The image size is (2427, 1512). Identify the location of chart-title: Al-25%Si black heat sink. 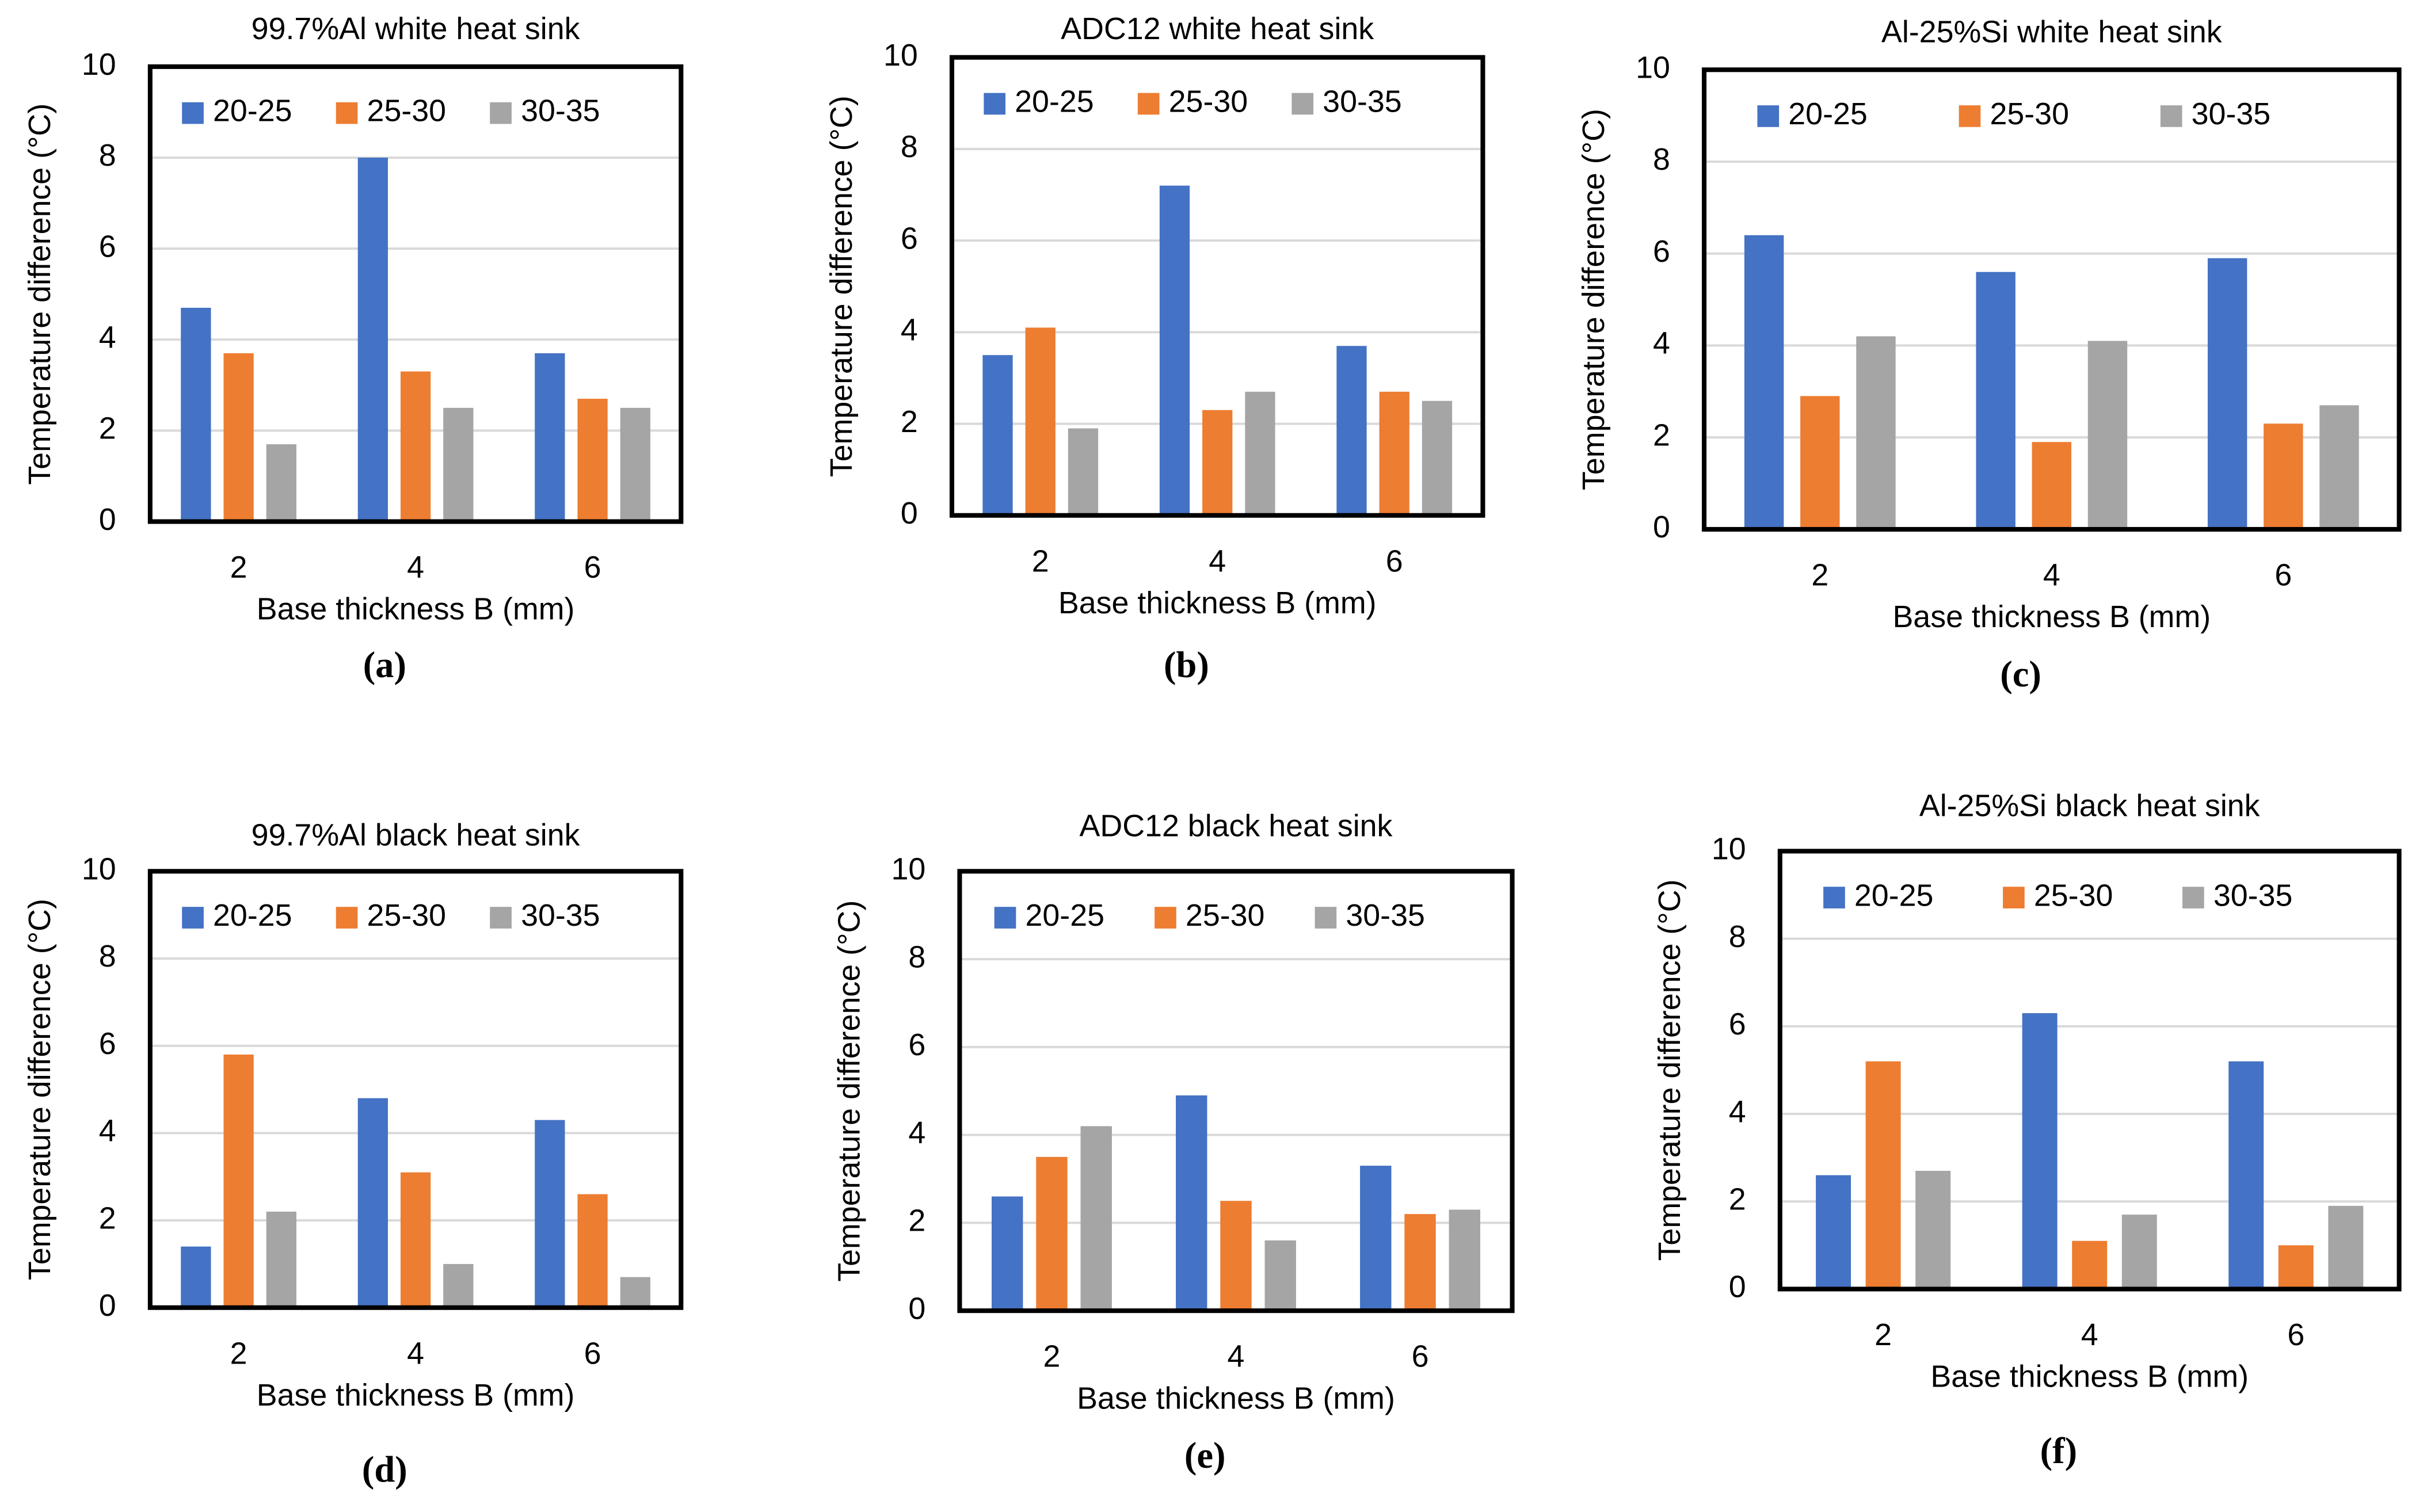
(2089, 805).